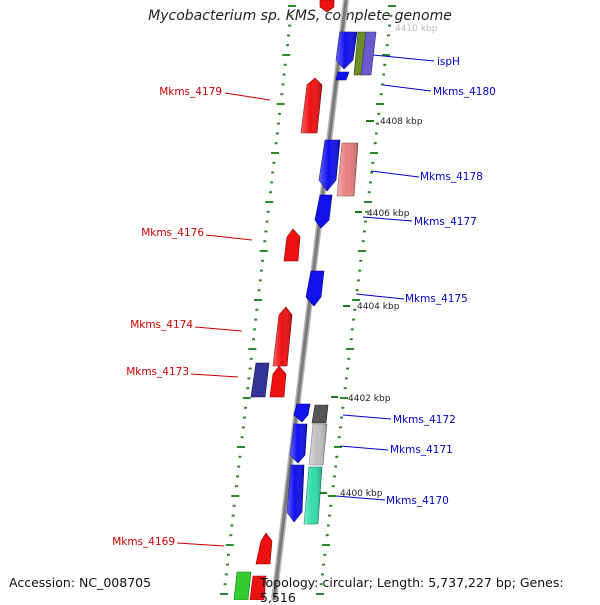 Image resolution: width=600 pixels, height=605 pixels. What do you see at coordinates (161, 325) in the screenshot?
I see `gene-label-mkms-4174: Mkms_4174` at bounding box center [161, 325].